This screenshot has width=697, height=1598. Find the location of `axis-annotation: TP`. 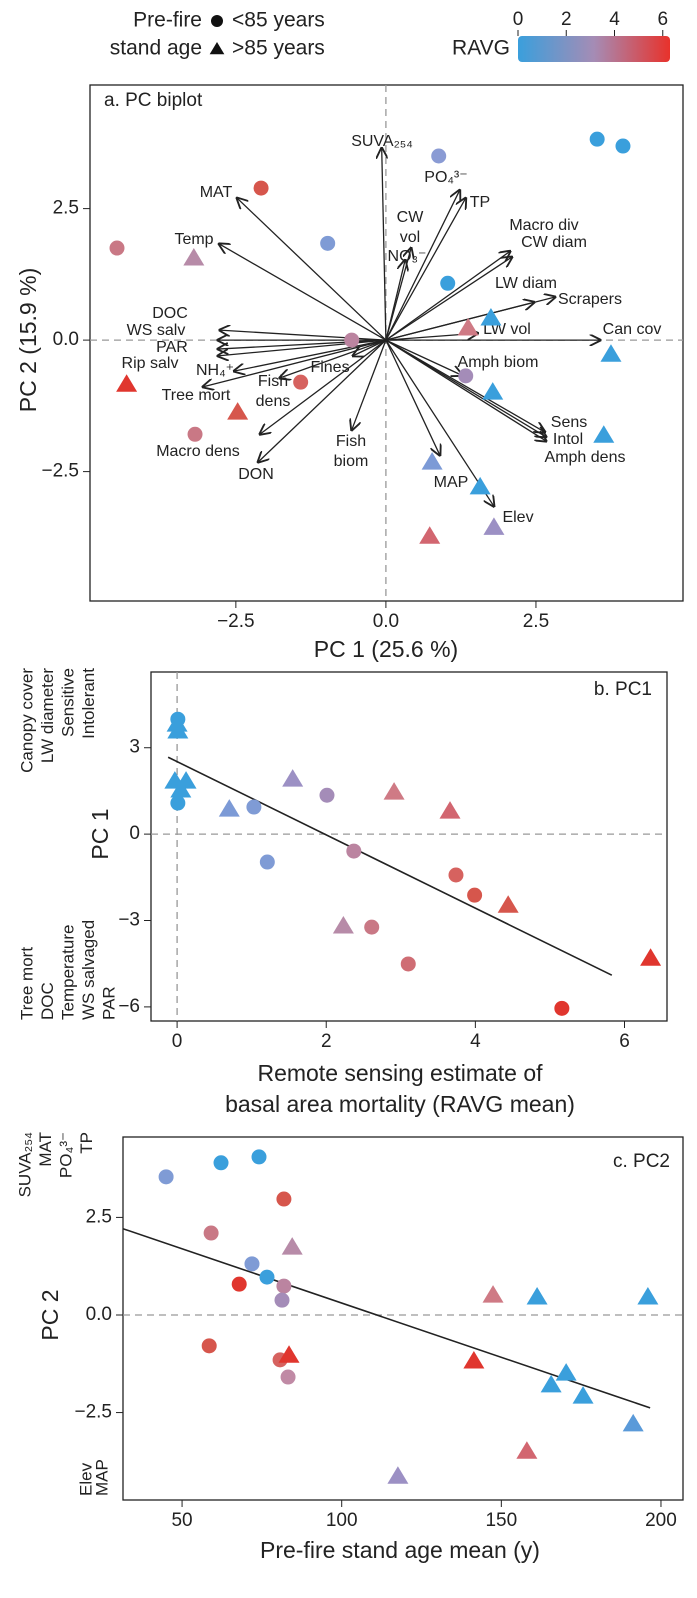

axis-annotation: TP is located at coordinates (86, 1143).